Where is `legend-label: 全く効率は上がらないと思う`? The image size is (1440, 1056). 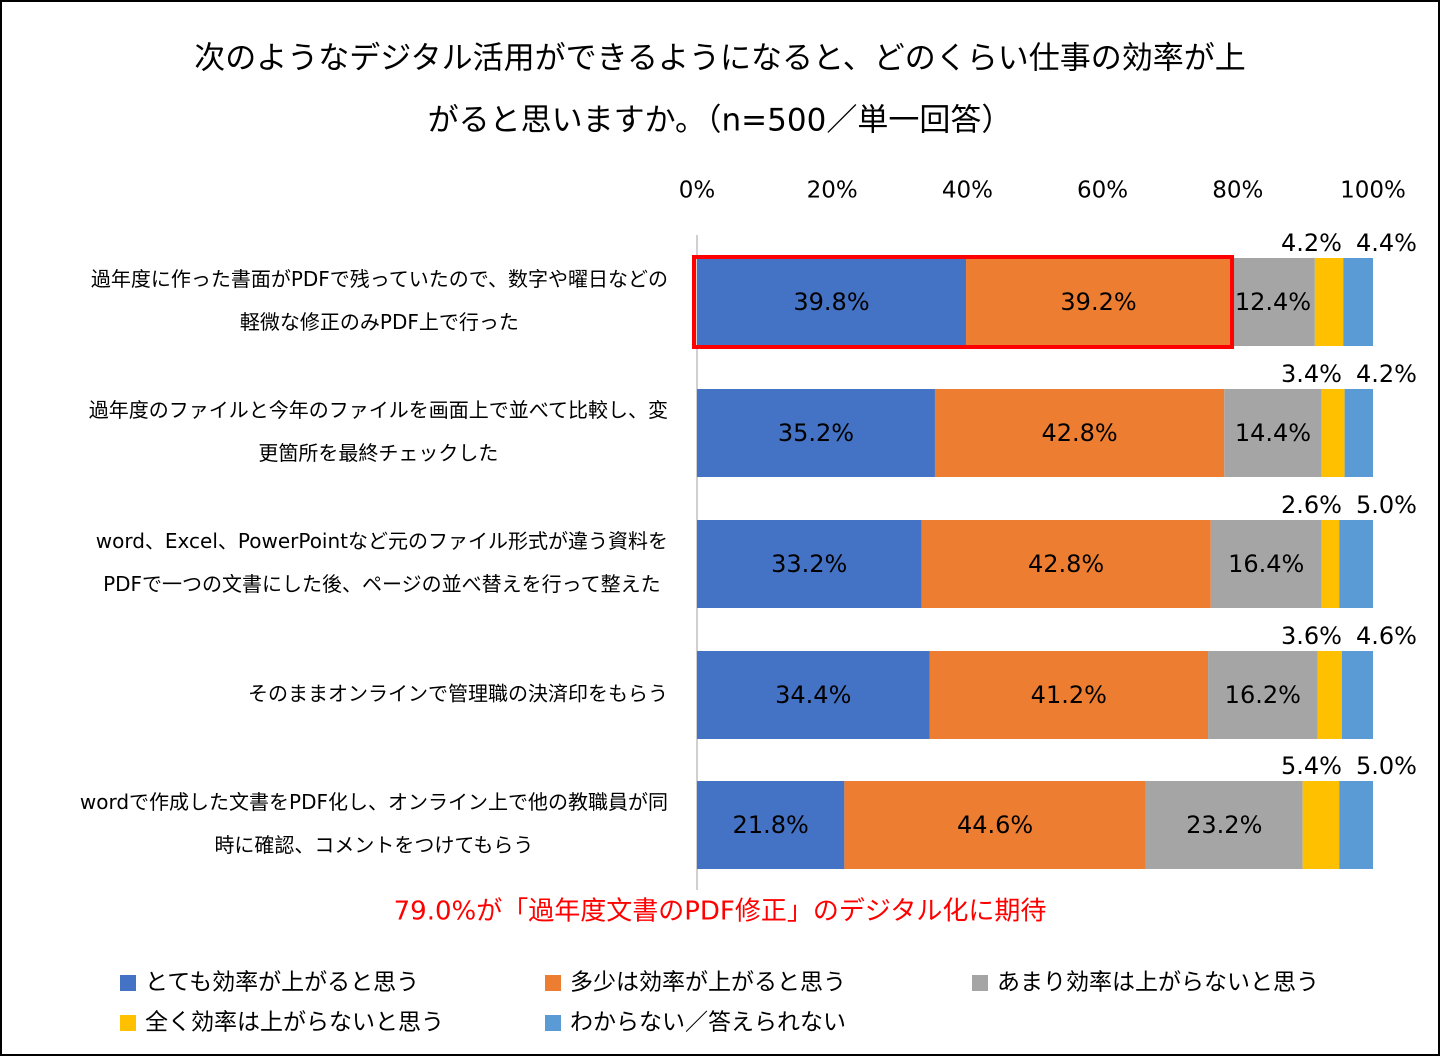 legend-label: 全く効率は上がらないと思う is located at coordinates (294, 1023).